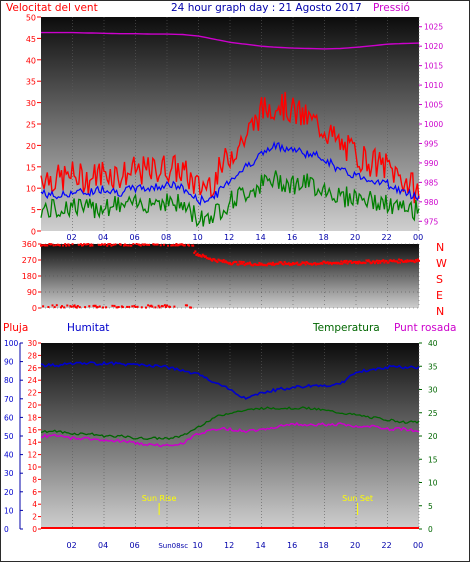 This screenshot has height=562, width=470. What do you see at coordinates (29, 260) in the screenshot?
I see `direction-tick-label: 270` at bounding box center [29, 260].